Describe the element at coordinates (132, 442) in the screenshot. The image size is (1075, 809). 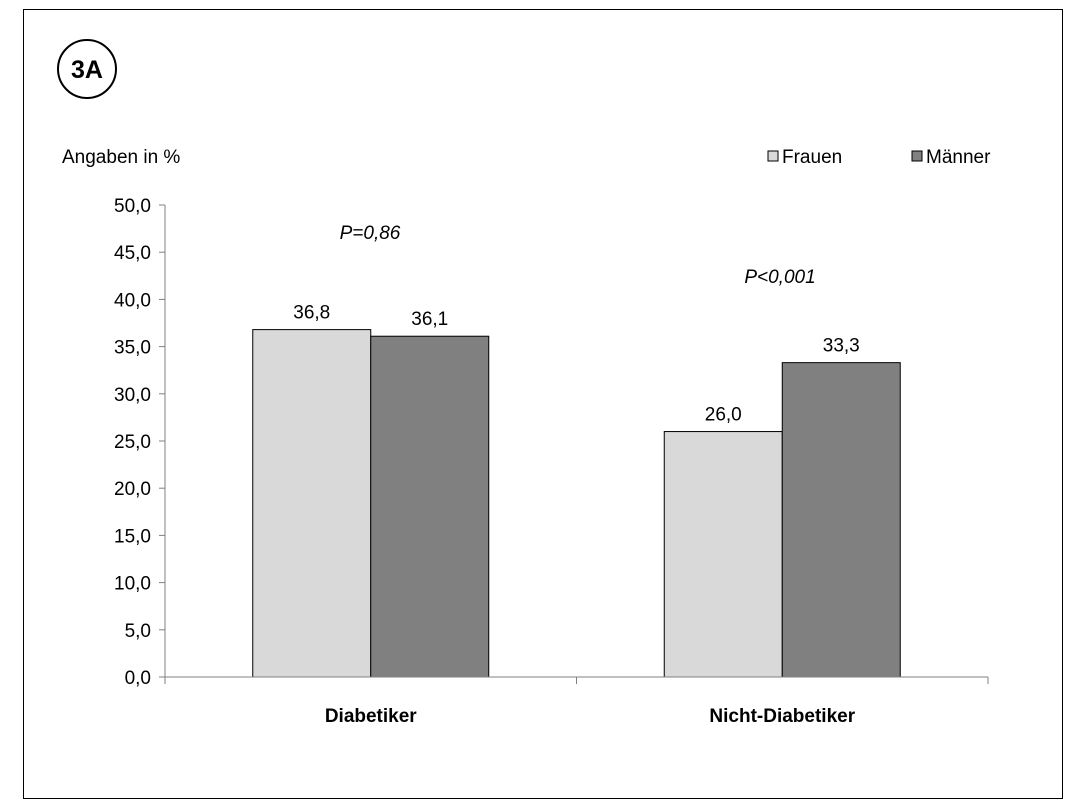
I see `y-tick-label: 25,0` at that location.